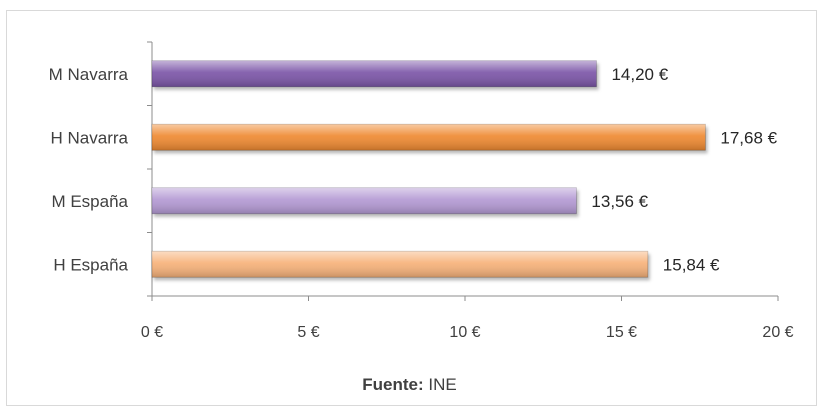 The width and height of the screenshot is (819, 406). Describe the element at coordinates (90, 264) in the screenshot. I see `category-label: H España` at that location.